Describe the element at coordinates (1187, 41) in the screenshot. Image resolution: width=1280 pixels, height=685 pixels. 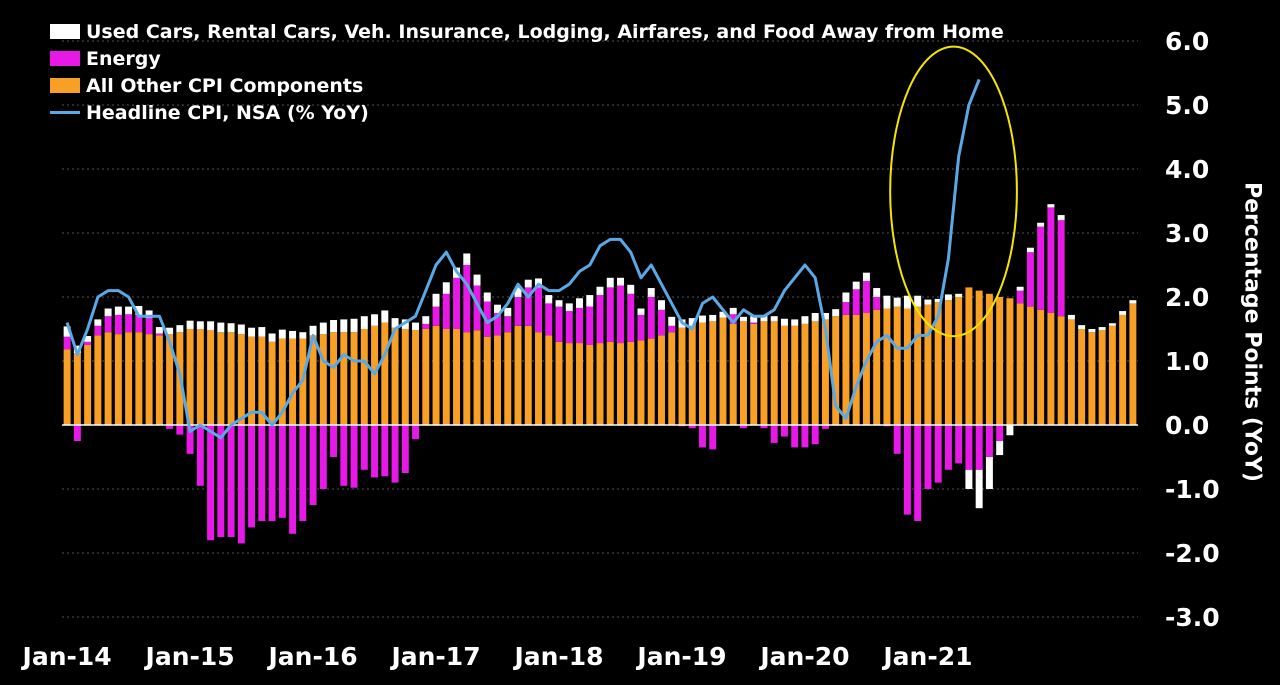
I see `y-tick-label: 6.0` at that location.